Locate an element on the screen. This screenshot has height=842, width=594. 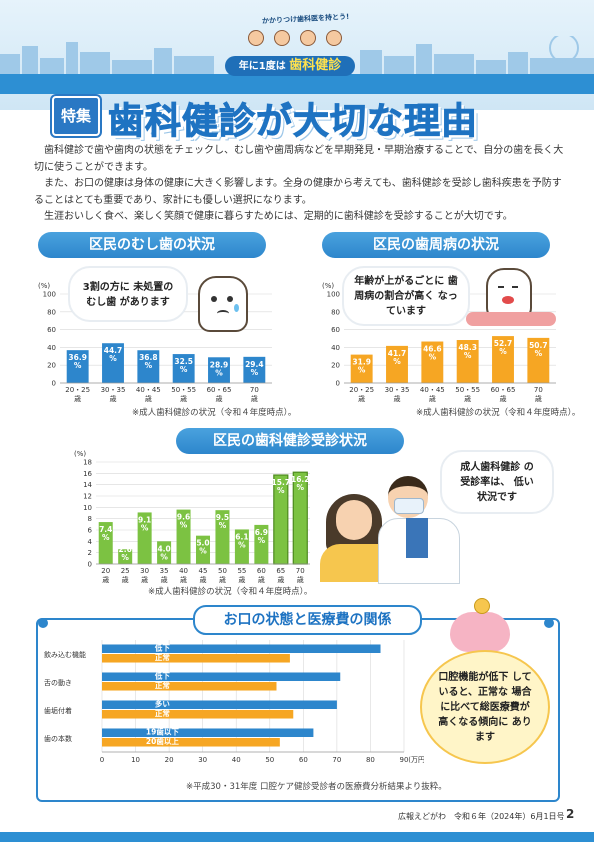
y-tick-label: 20 is located at coordinates (335, 366).